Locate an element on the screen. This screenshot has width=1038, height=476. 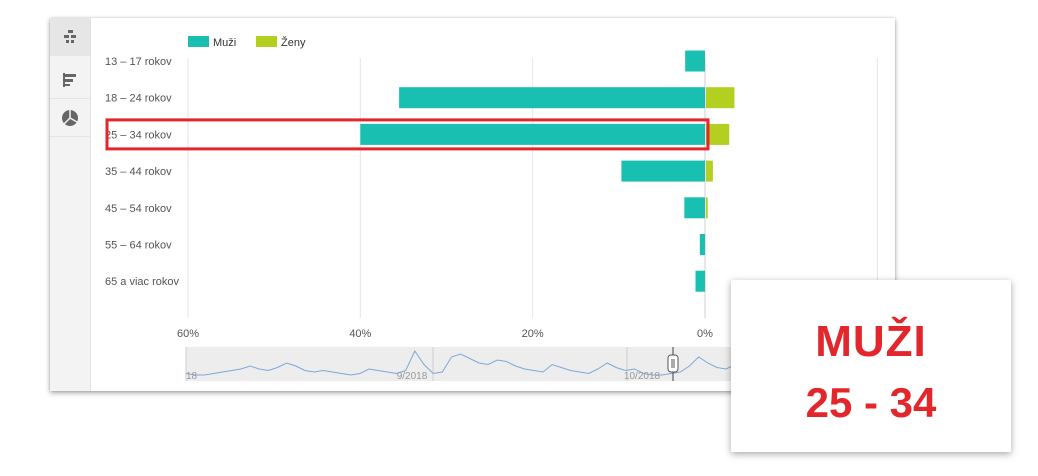
legend-label-female: Ženy is located at coordinates (293, 42).